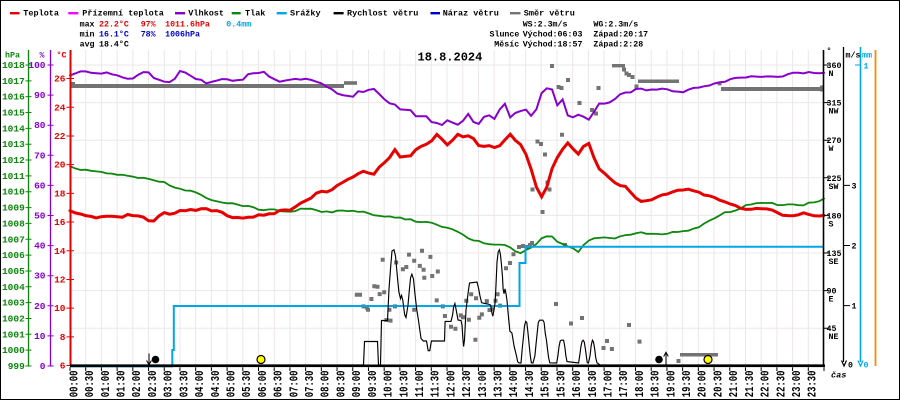 This screenshot has height=405, width=900. What do you see at coordinates (505, 35) in the screenshot?
I see `svg-text: Slunce` at bounding box center [505, 35].